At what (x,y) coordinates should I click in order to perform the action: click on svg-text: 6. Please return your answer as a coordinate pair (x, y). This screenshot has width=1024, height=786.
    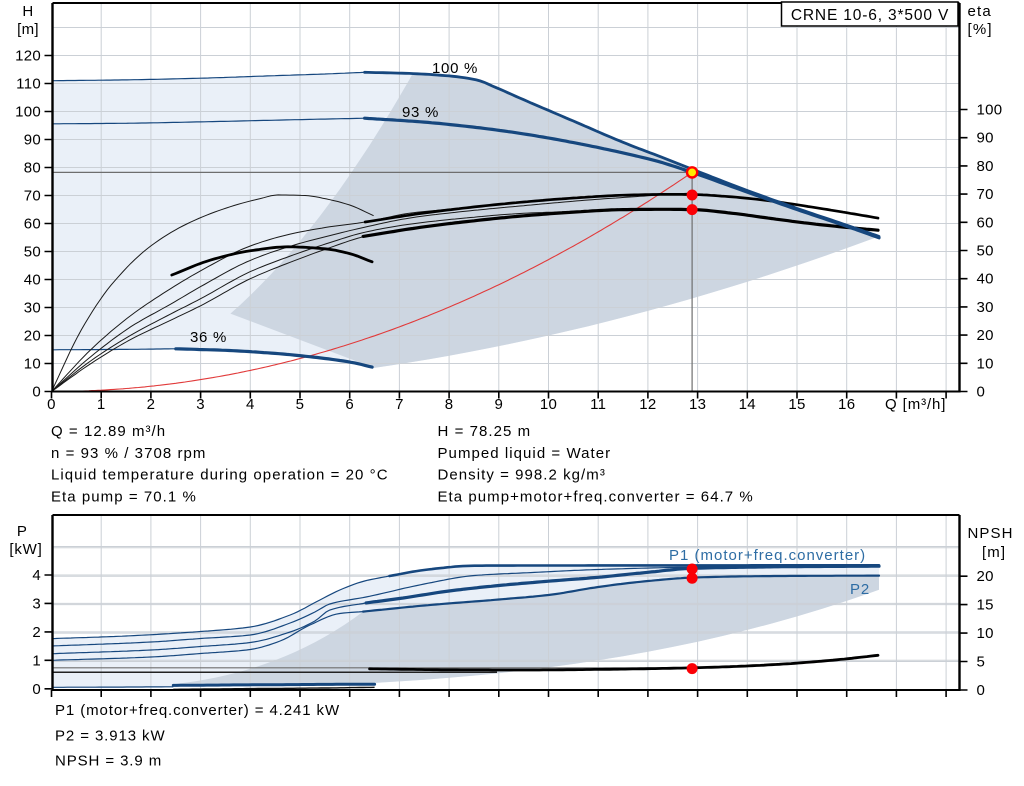
    Looking at the image, I should click on (349, 404).